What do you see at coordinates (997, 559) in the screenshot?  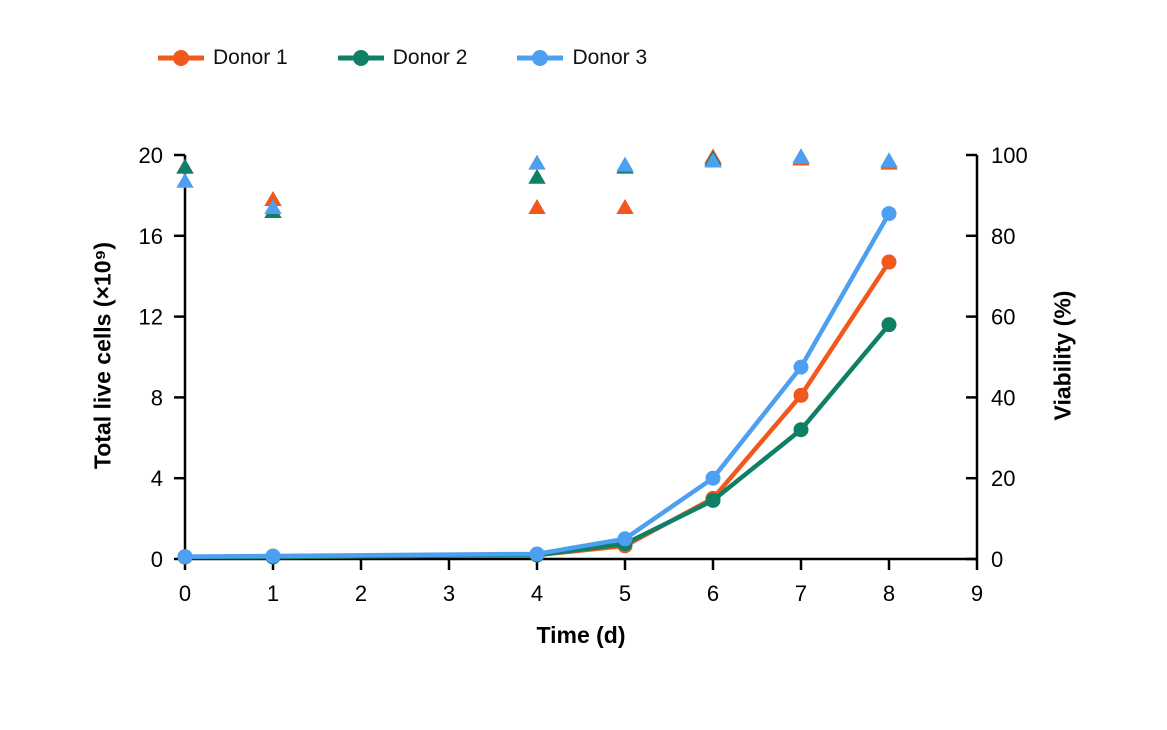 I see `y-right-tick-label: 0` at bounding box center [997, 559].